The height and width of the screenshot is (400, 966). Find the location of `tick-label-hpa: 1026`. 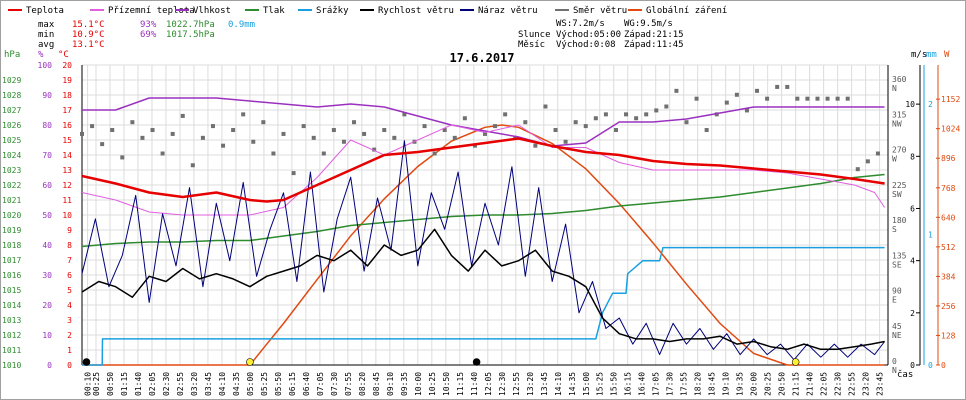

tick-label-hpa: 1026 is located at coordinates (11, 125).